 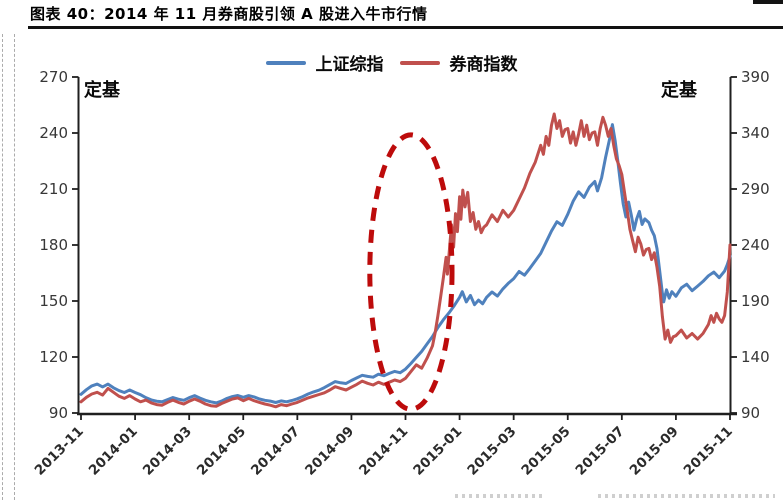 What do you see at coordinates (405, 27) in the screenshot?
I see `title-underline-rule` at bounding box center [405, 27].